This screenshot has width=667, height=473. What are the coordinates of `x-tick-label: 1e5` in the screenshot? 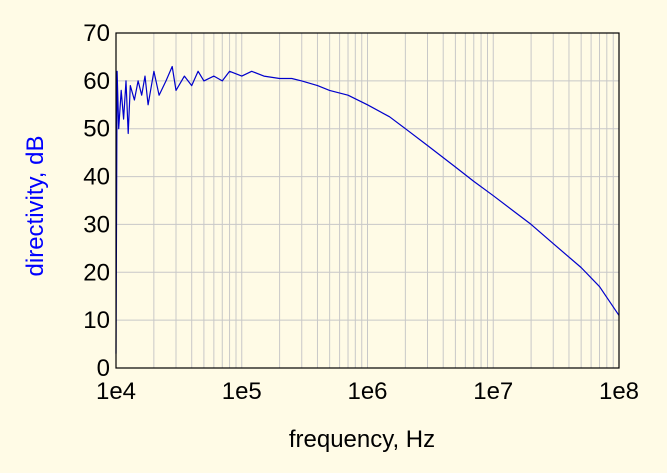 It's located at (242, 391).